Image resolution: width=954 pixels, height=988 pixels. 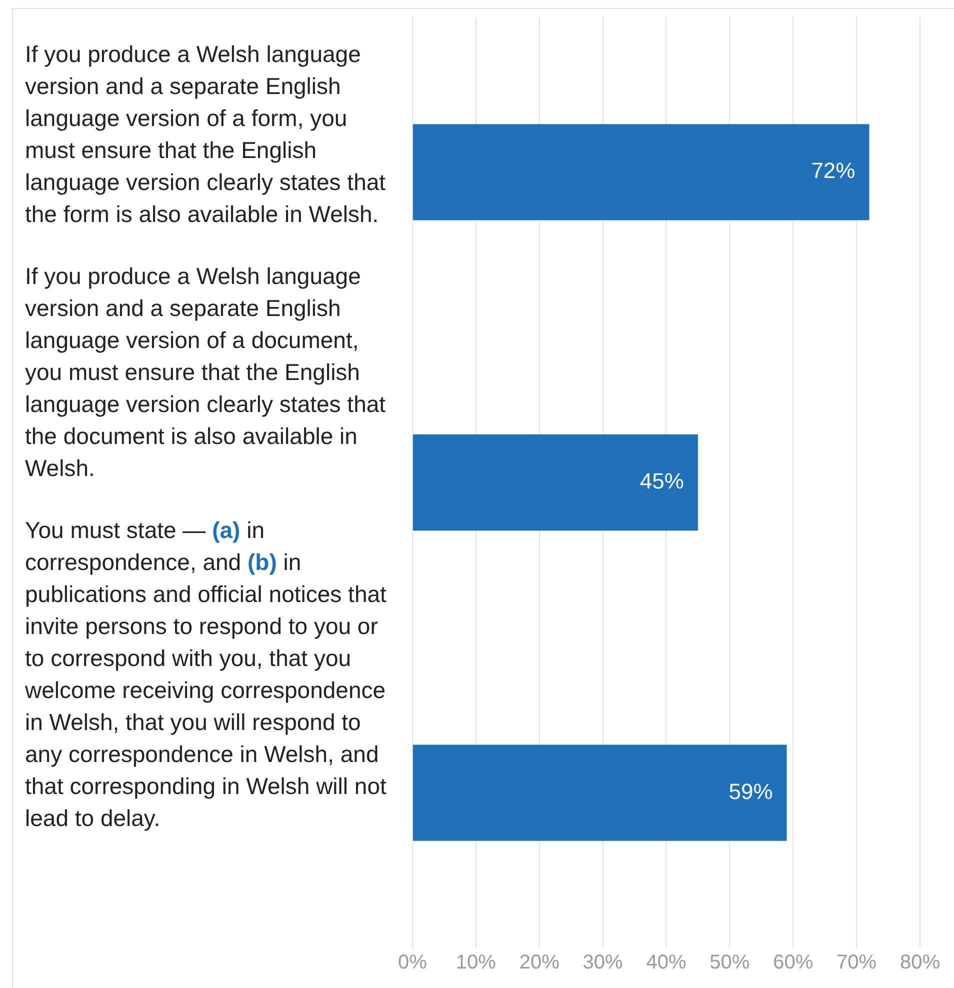 I want to click on y-tick-label: If you produce a Welsh language version and a separate English language version of a document, you must ensure that the English language version clearly states that the document is also available in Welsh., so click(x=206, y=372).